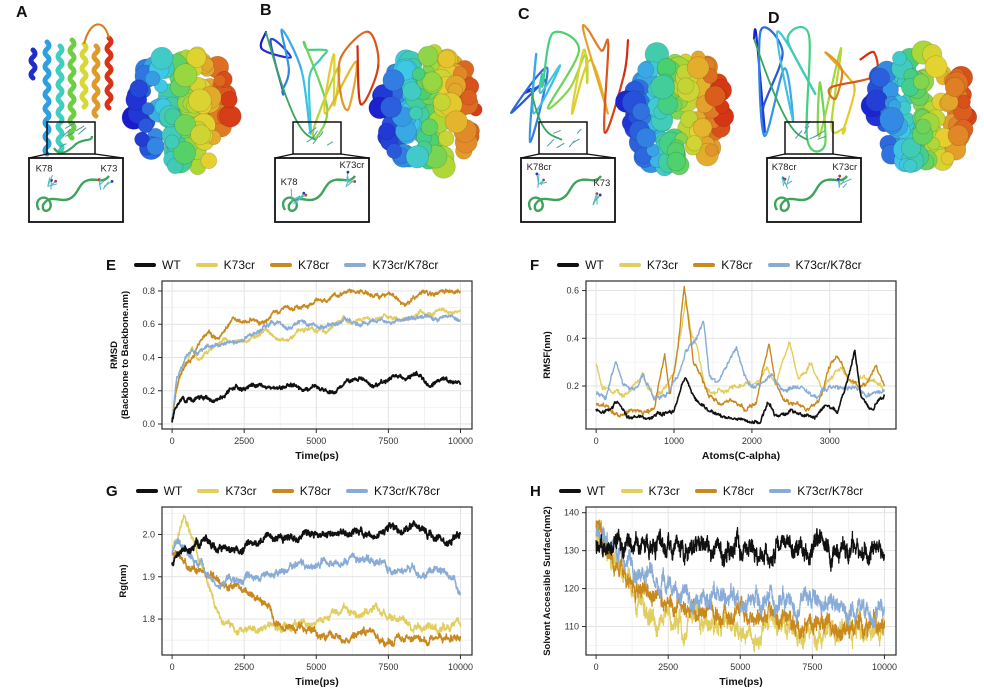  Describe the element at coordinates (563, 138) in the screenshot. I see `zoom-source-box` at that location.